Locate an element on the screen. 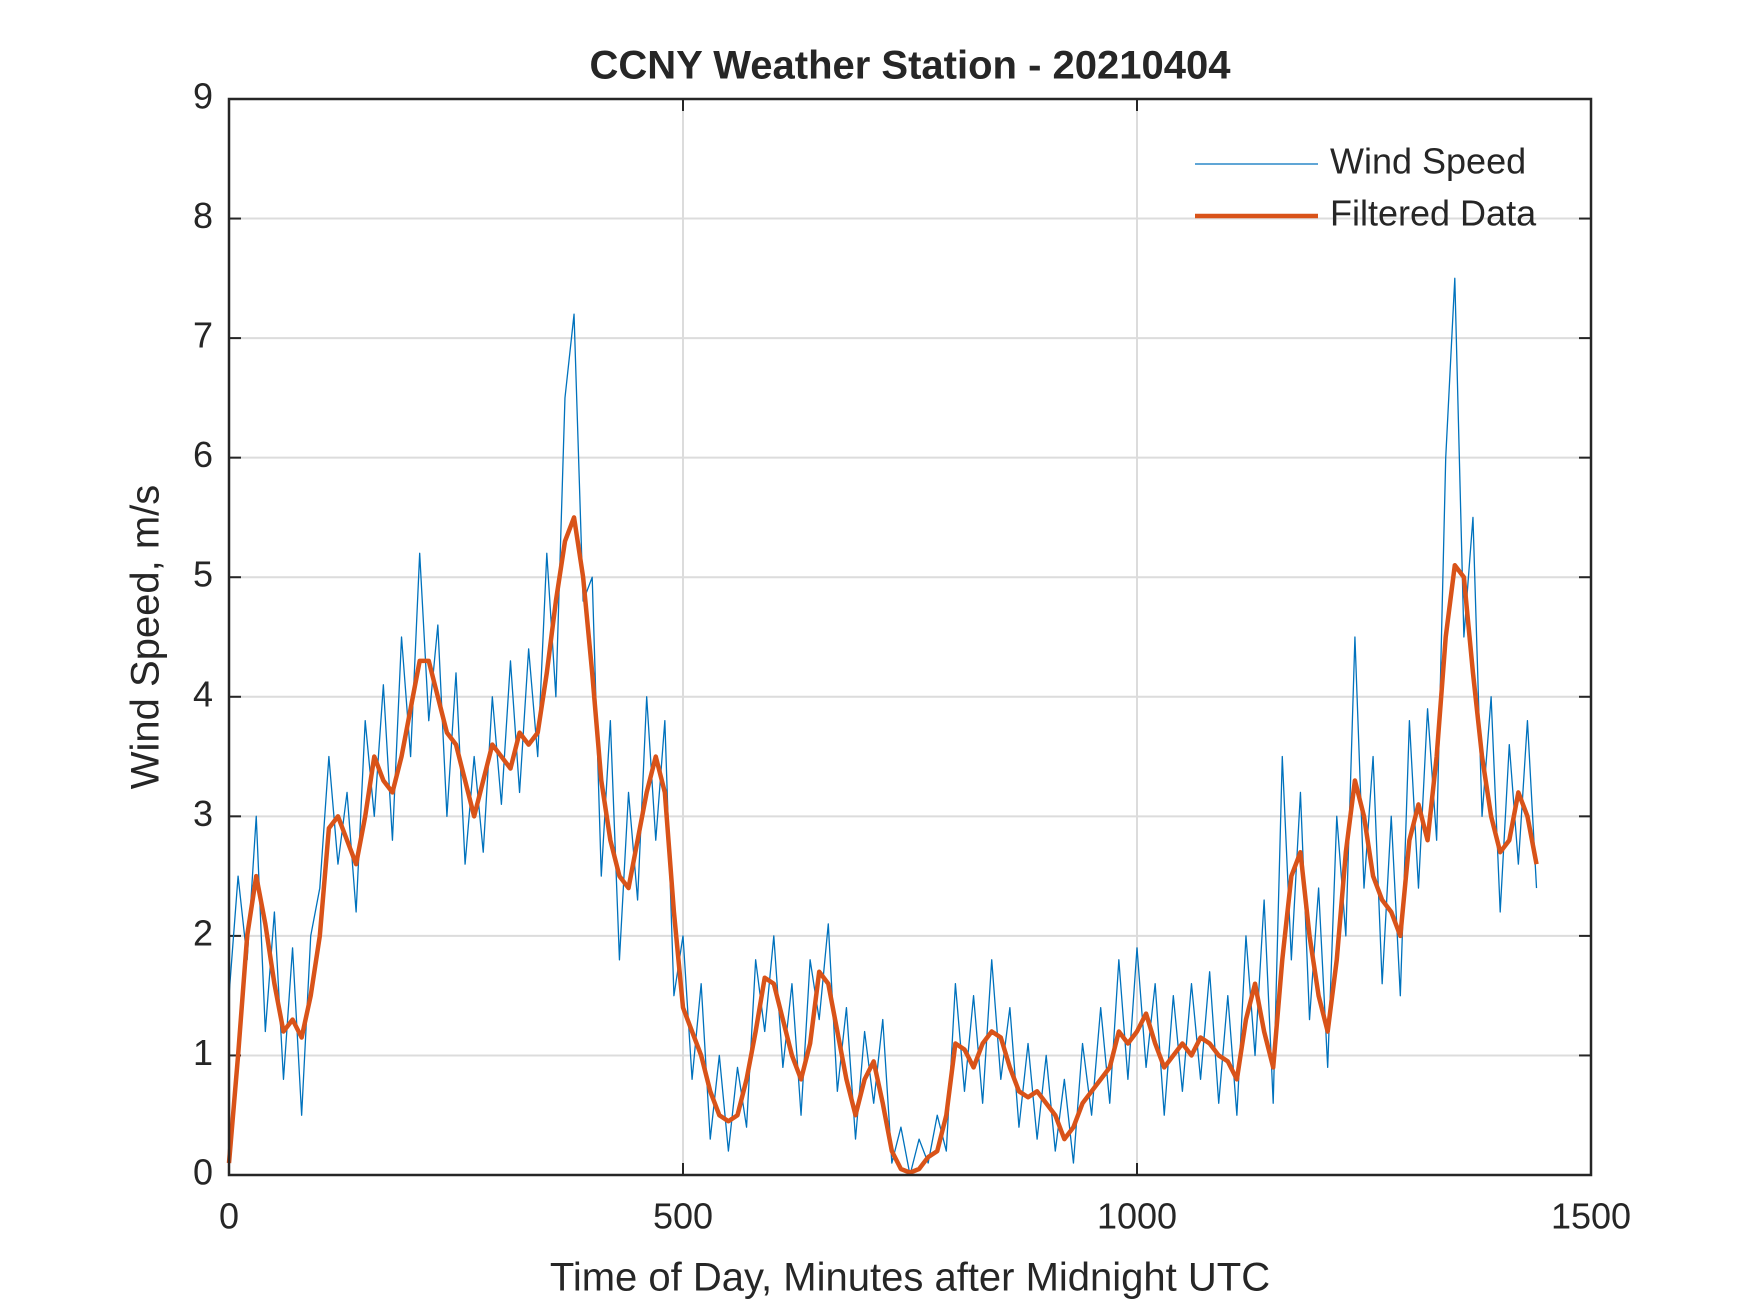  x-tick-label: 500 is located at coordinates (683, 1216).